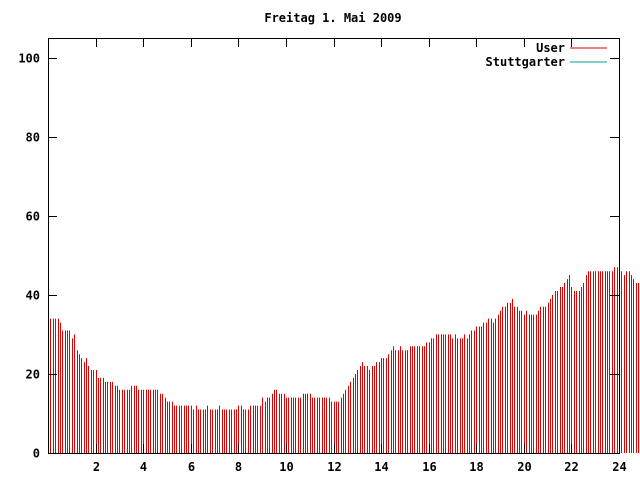  Describe the element at coordinates (381, 467) in the screenshot. I see `x-tick-label: 14` at that location.